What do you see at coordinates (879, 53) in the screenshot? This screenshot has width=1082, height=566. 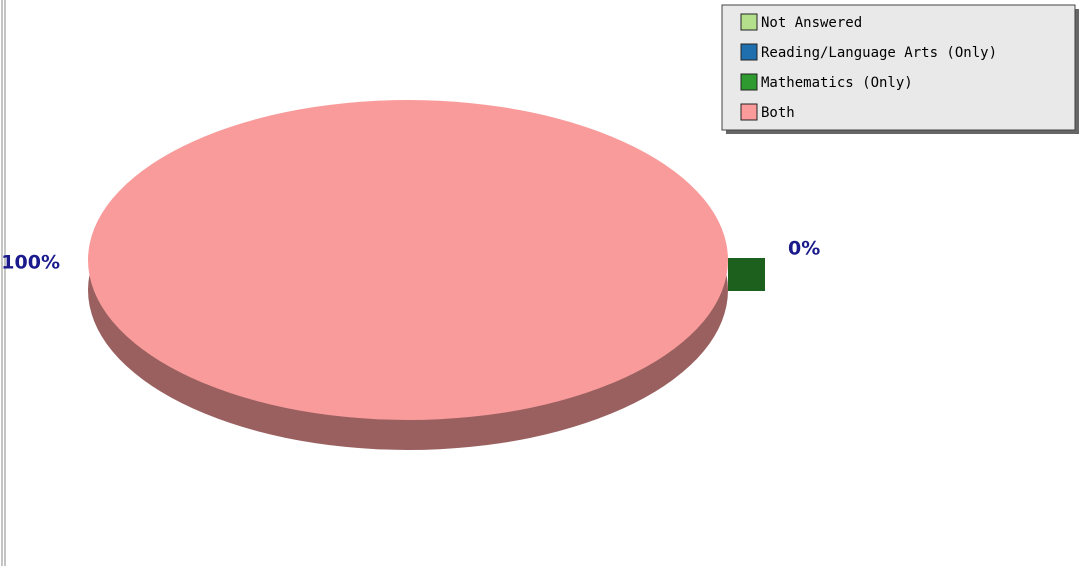 I see `legend-label: Reading/Language Arts (Only)` at bounding box center [879, 53].